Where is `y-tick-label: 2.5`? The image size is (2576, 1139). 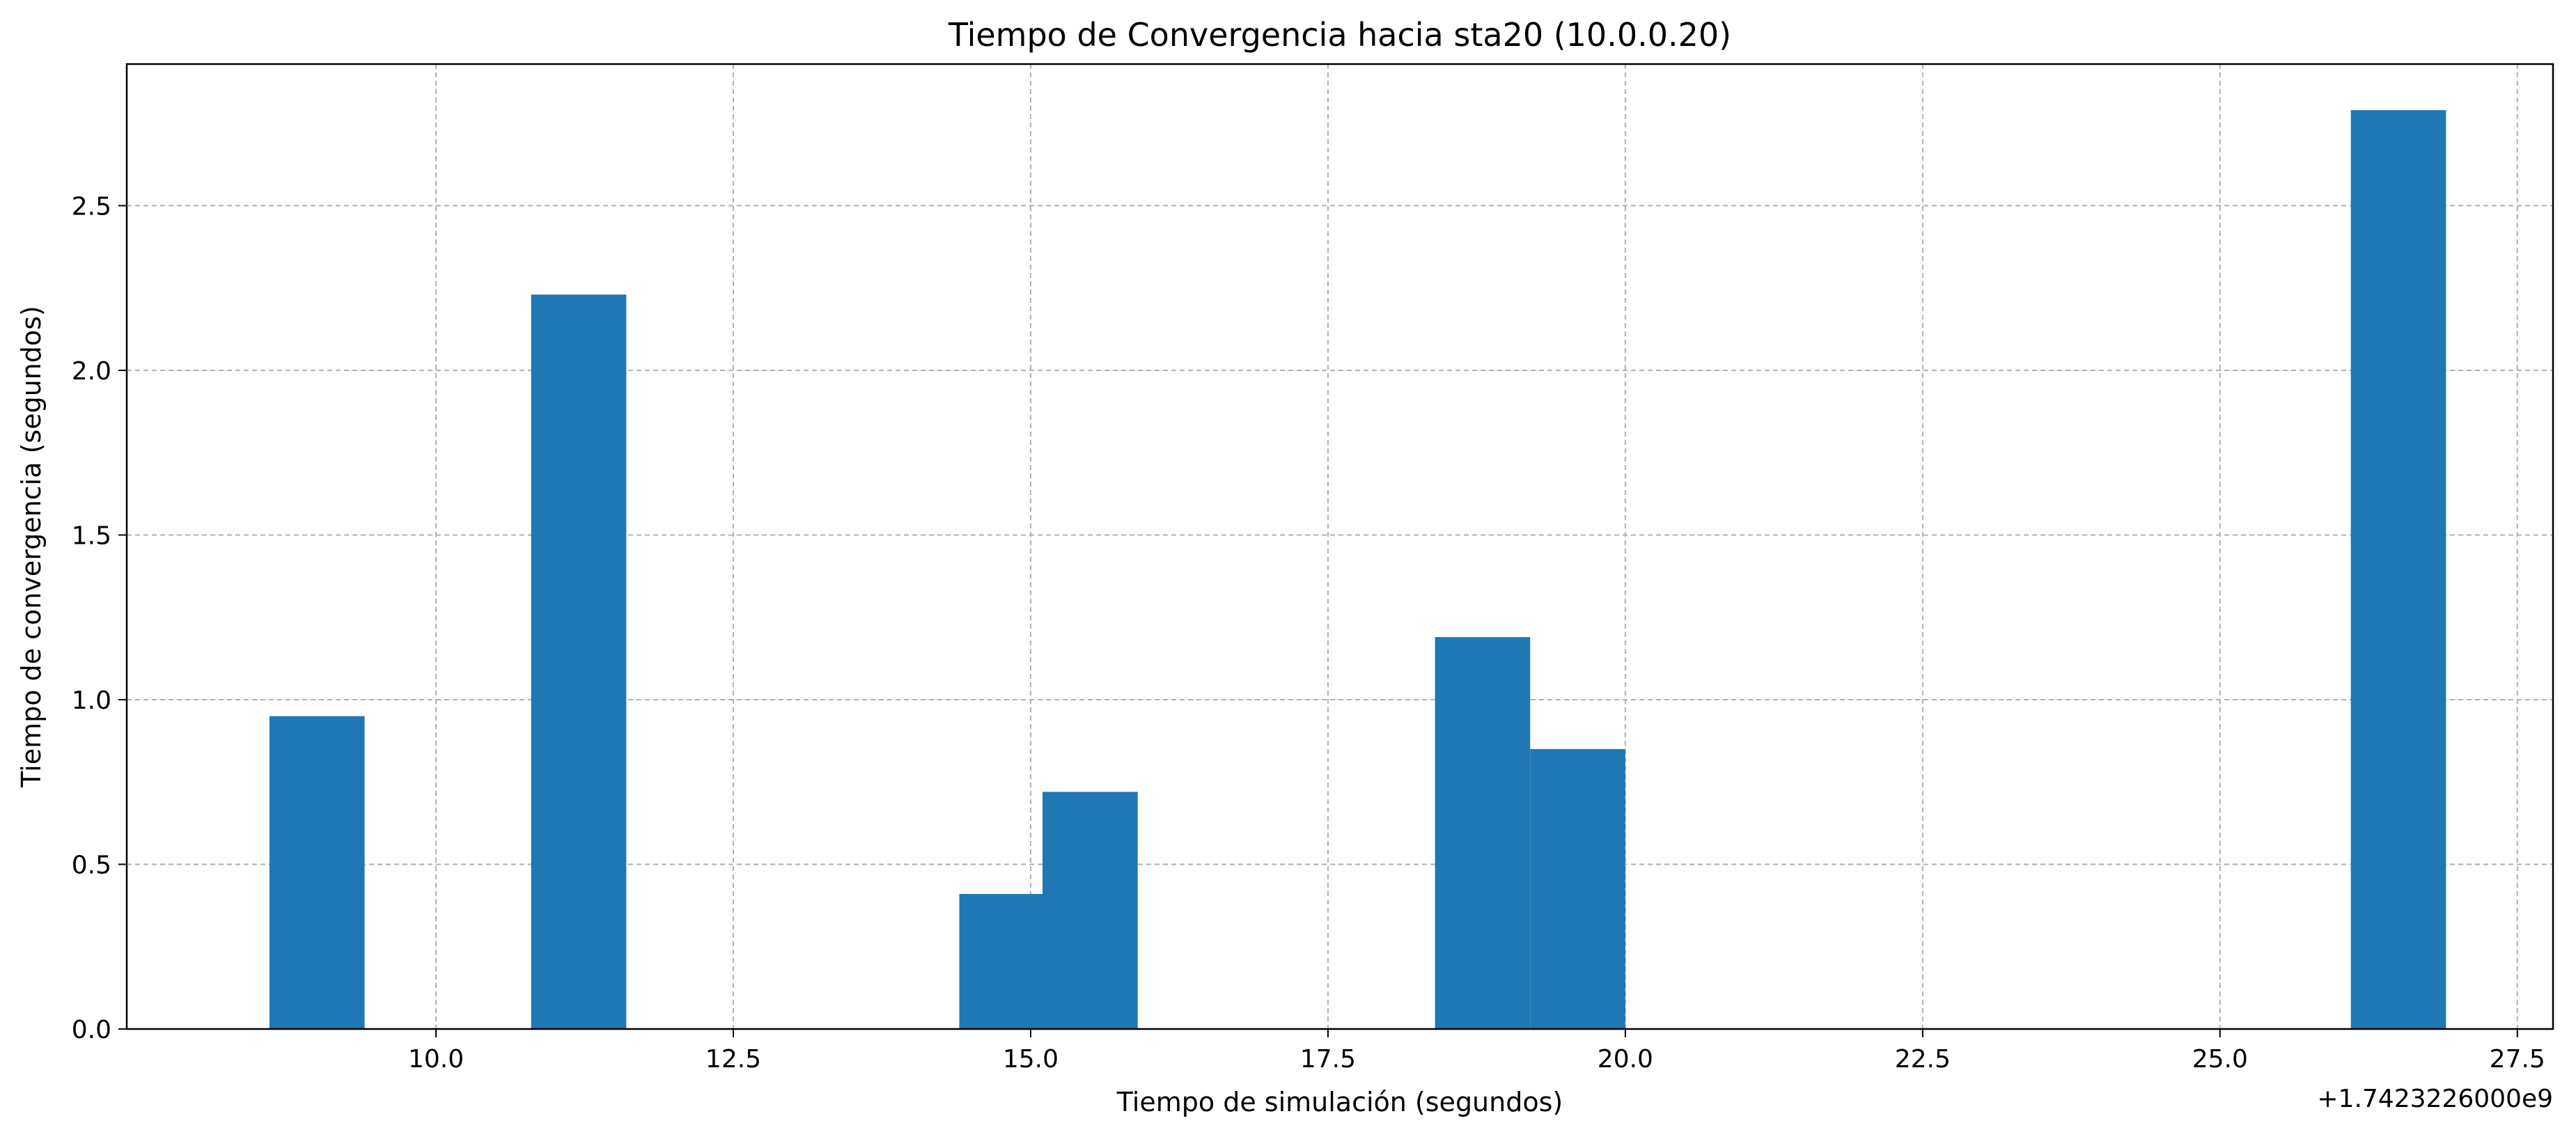 y-tick-label: 2.5 is located at coordinates (91, 207).